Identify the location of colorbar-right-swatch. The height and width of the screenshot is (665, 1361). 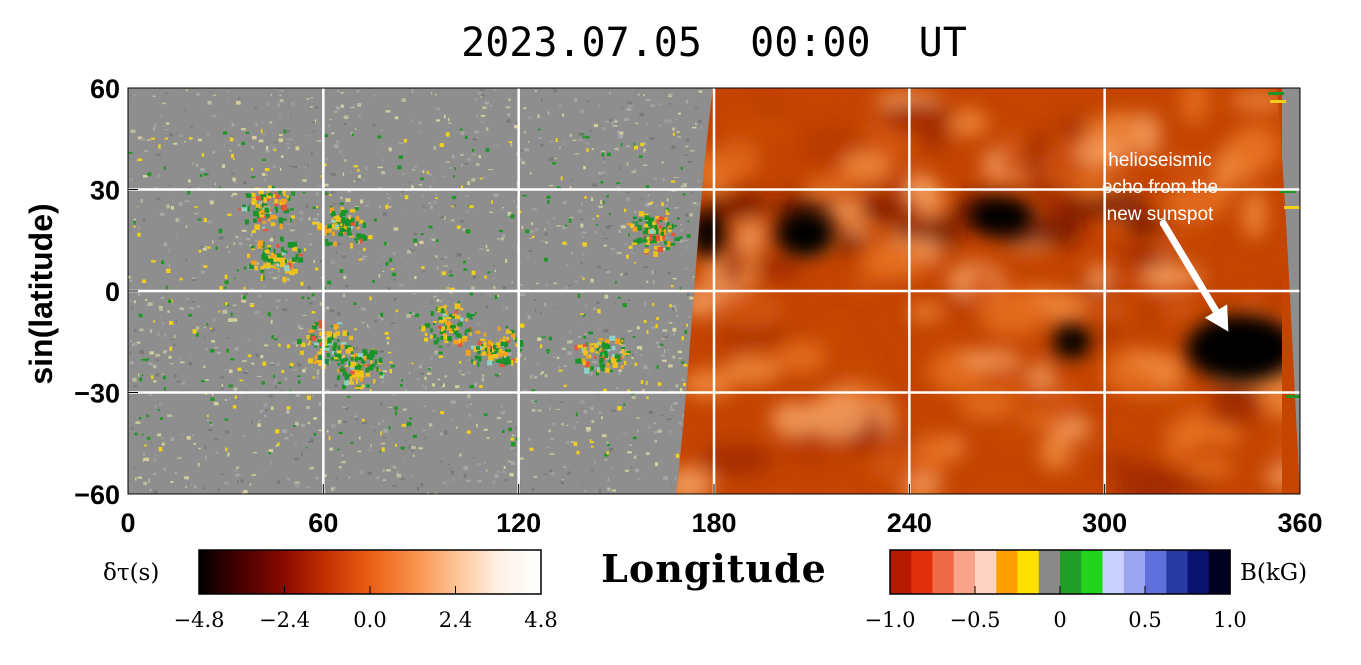
(1007, 572).